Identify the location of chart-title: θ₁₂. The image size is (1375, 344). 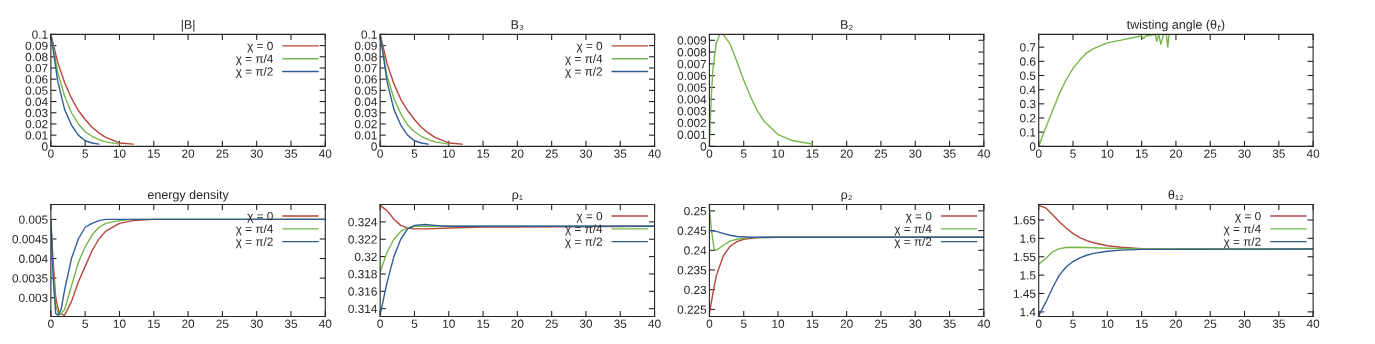
(1176, 195).